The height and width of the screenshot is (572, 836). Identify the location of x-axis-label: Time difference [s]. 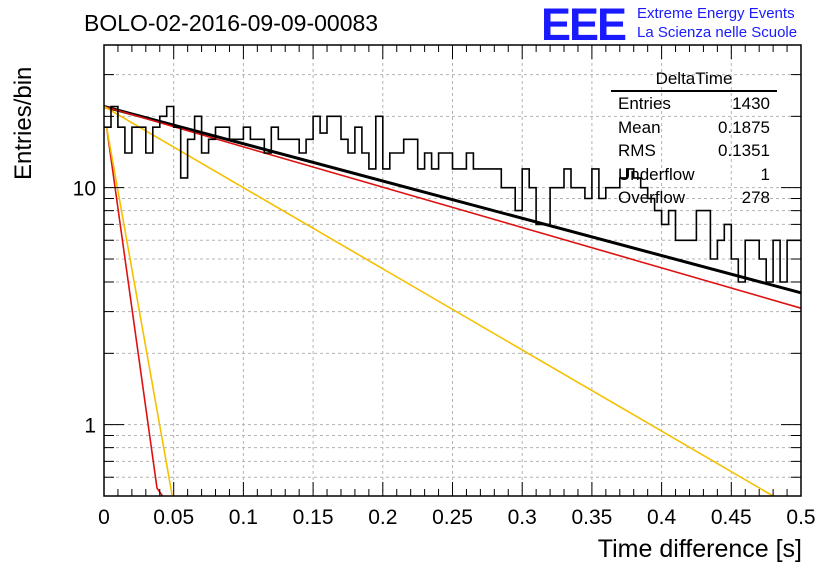
(699, 549).